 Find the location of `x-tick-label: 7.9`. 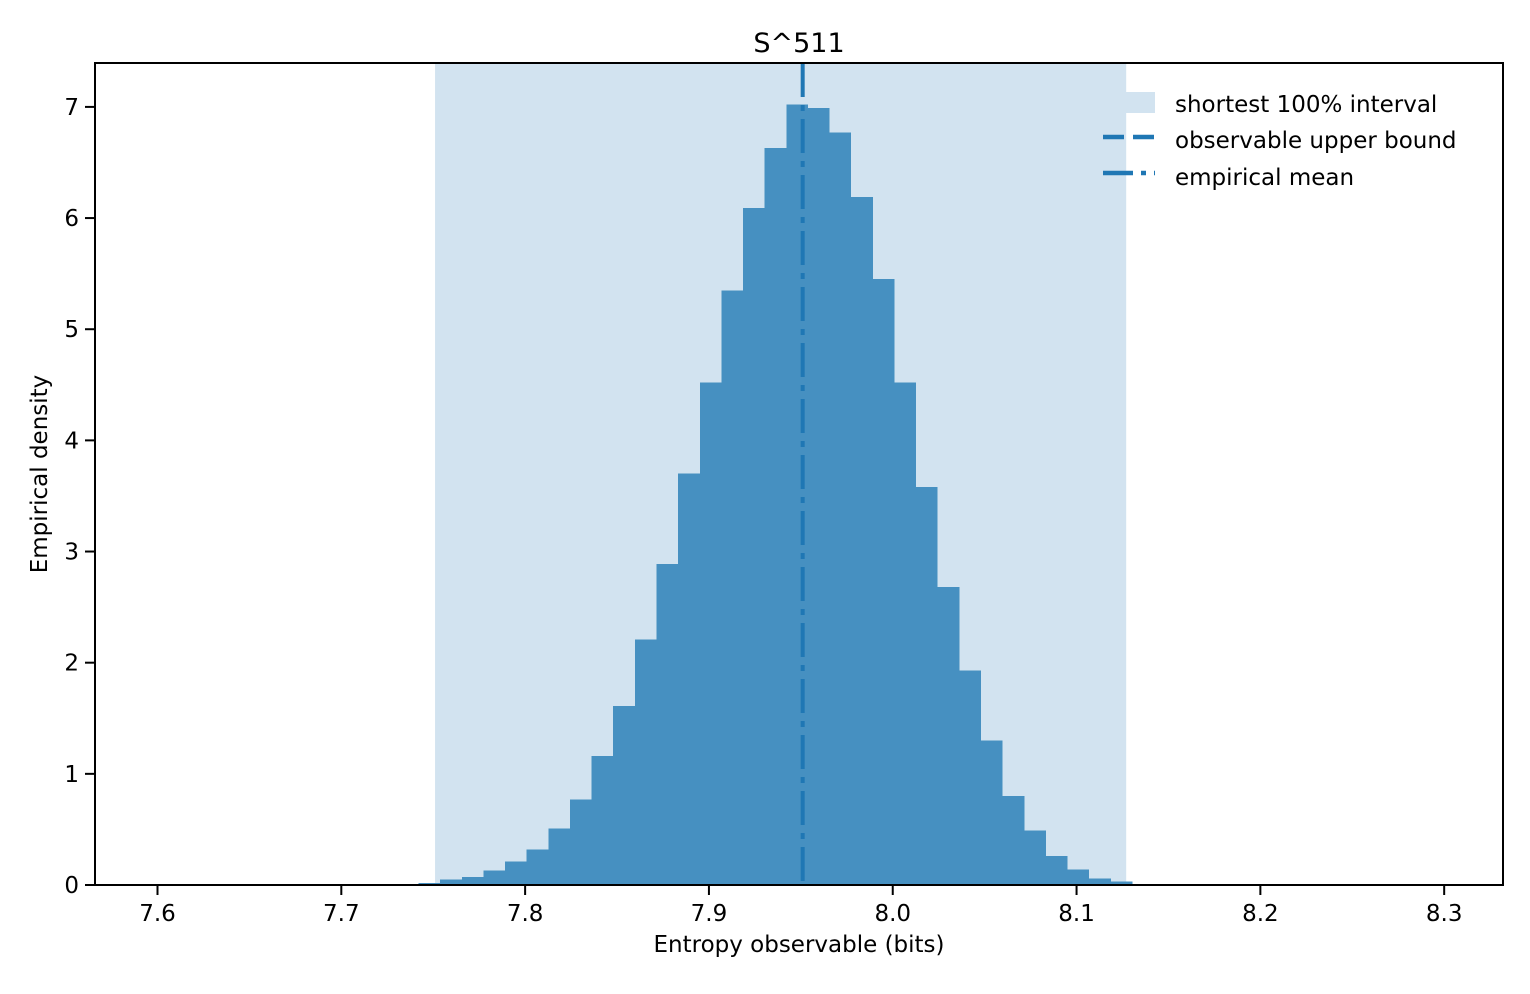

x-tick-label: 7.9 is located at coordinates (709, 914).